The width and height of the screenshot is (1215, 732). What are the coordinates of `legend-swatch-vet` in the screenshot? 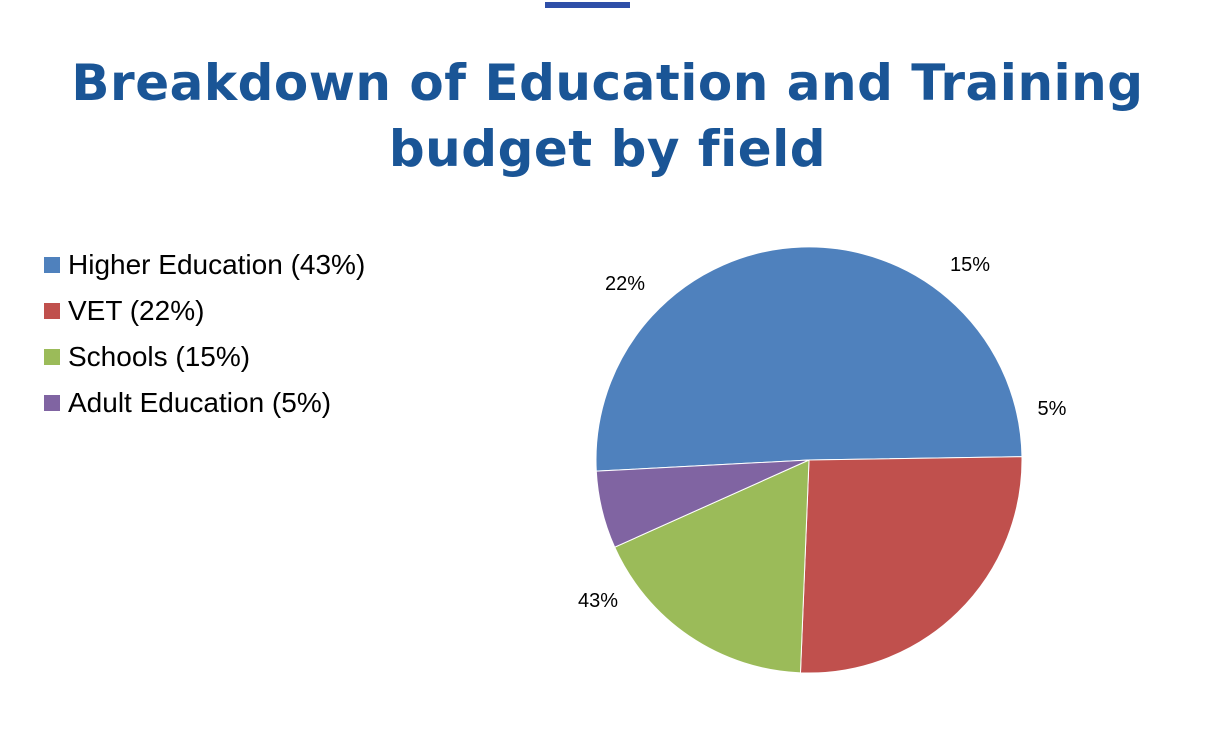 It's located at (52, 311).